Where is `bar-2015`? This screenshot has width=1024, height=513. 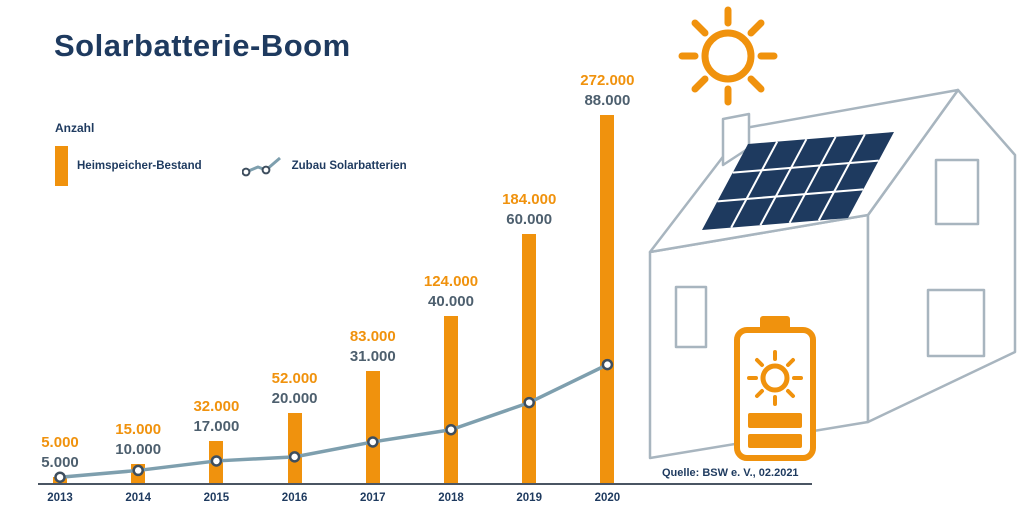 bar-2015 is located at coordinates (216, 462).